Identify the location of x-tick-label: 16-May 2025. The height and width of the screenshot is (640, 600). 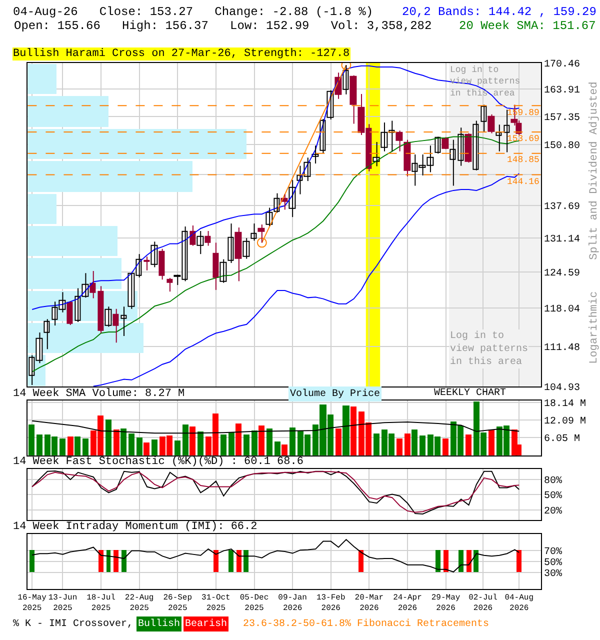
(32, 603).